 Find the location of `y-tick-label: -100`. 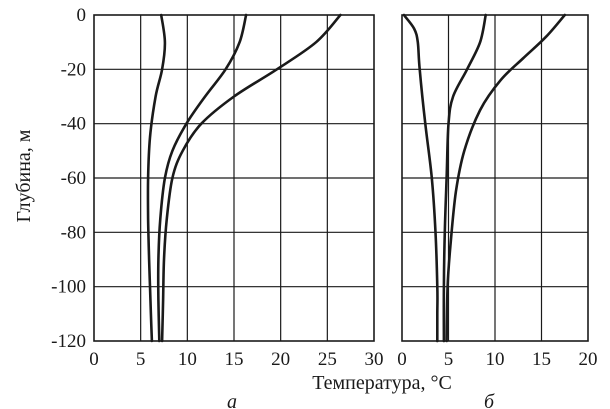

y-tick-label: -100 is located at coordinates (68, 287).